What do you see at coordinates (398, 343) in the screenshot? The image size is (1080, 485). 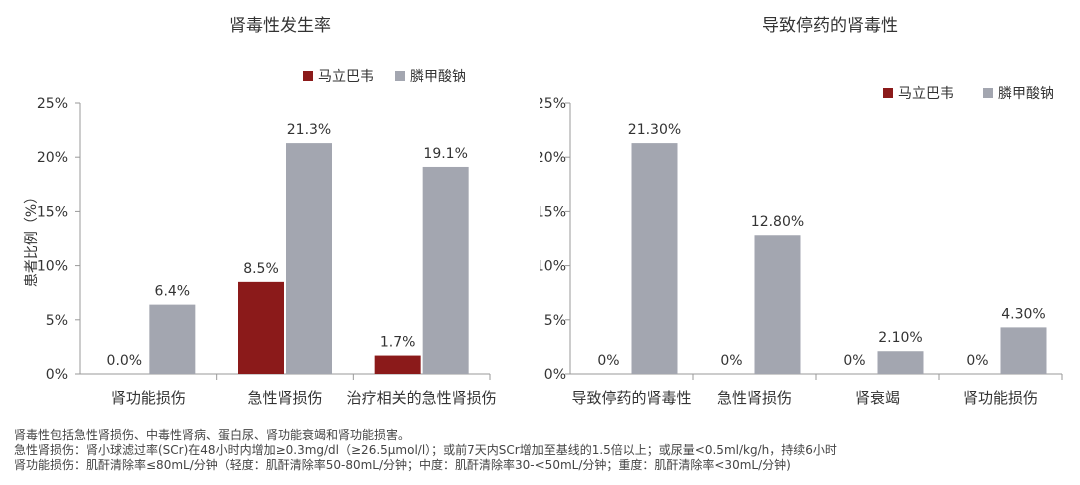 I see `data-label: 1.7%` at bounding box center [398, 343].